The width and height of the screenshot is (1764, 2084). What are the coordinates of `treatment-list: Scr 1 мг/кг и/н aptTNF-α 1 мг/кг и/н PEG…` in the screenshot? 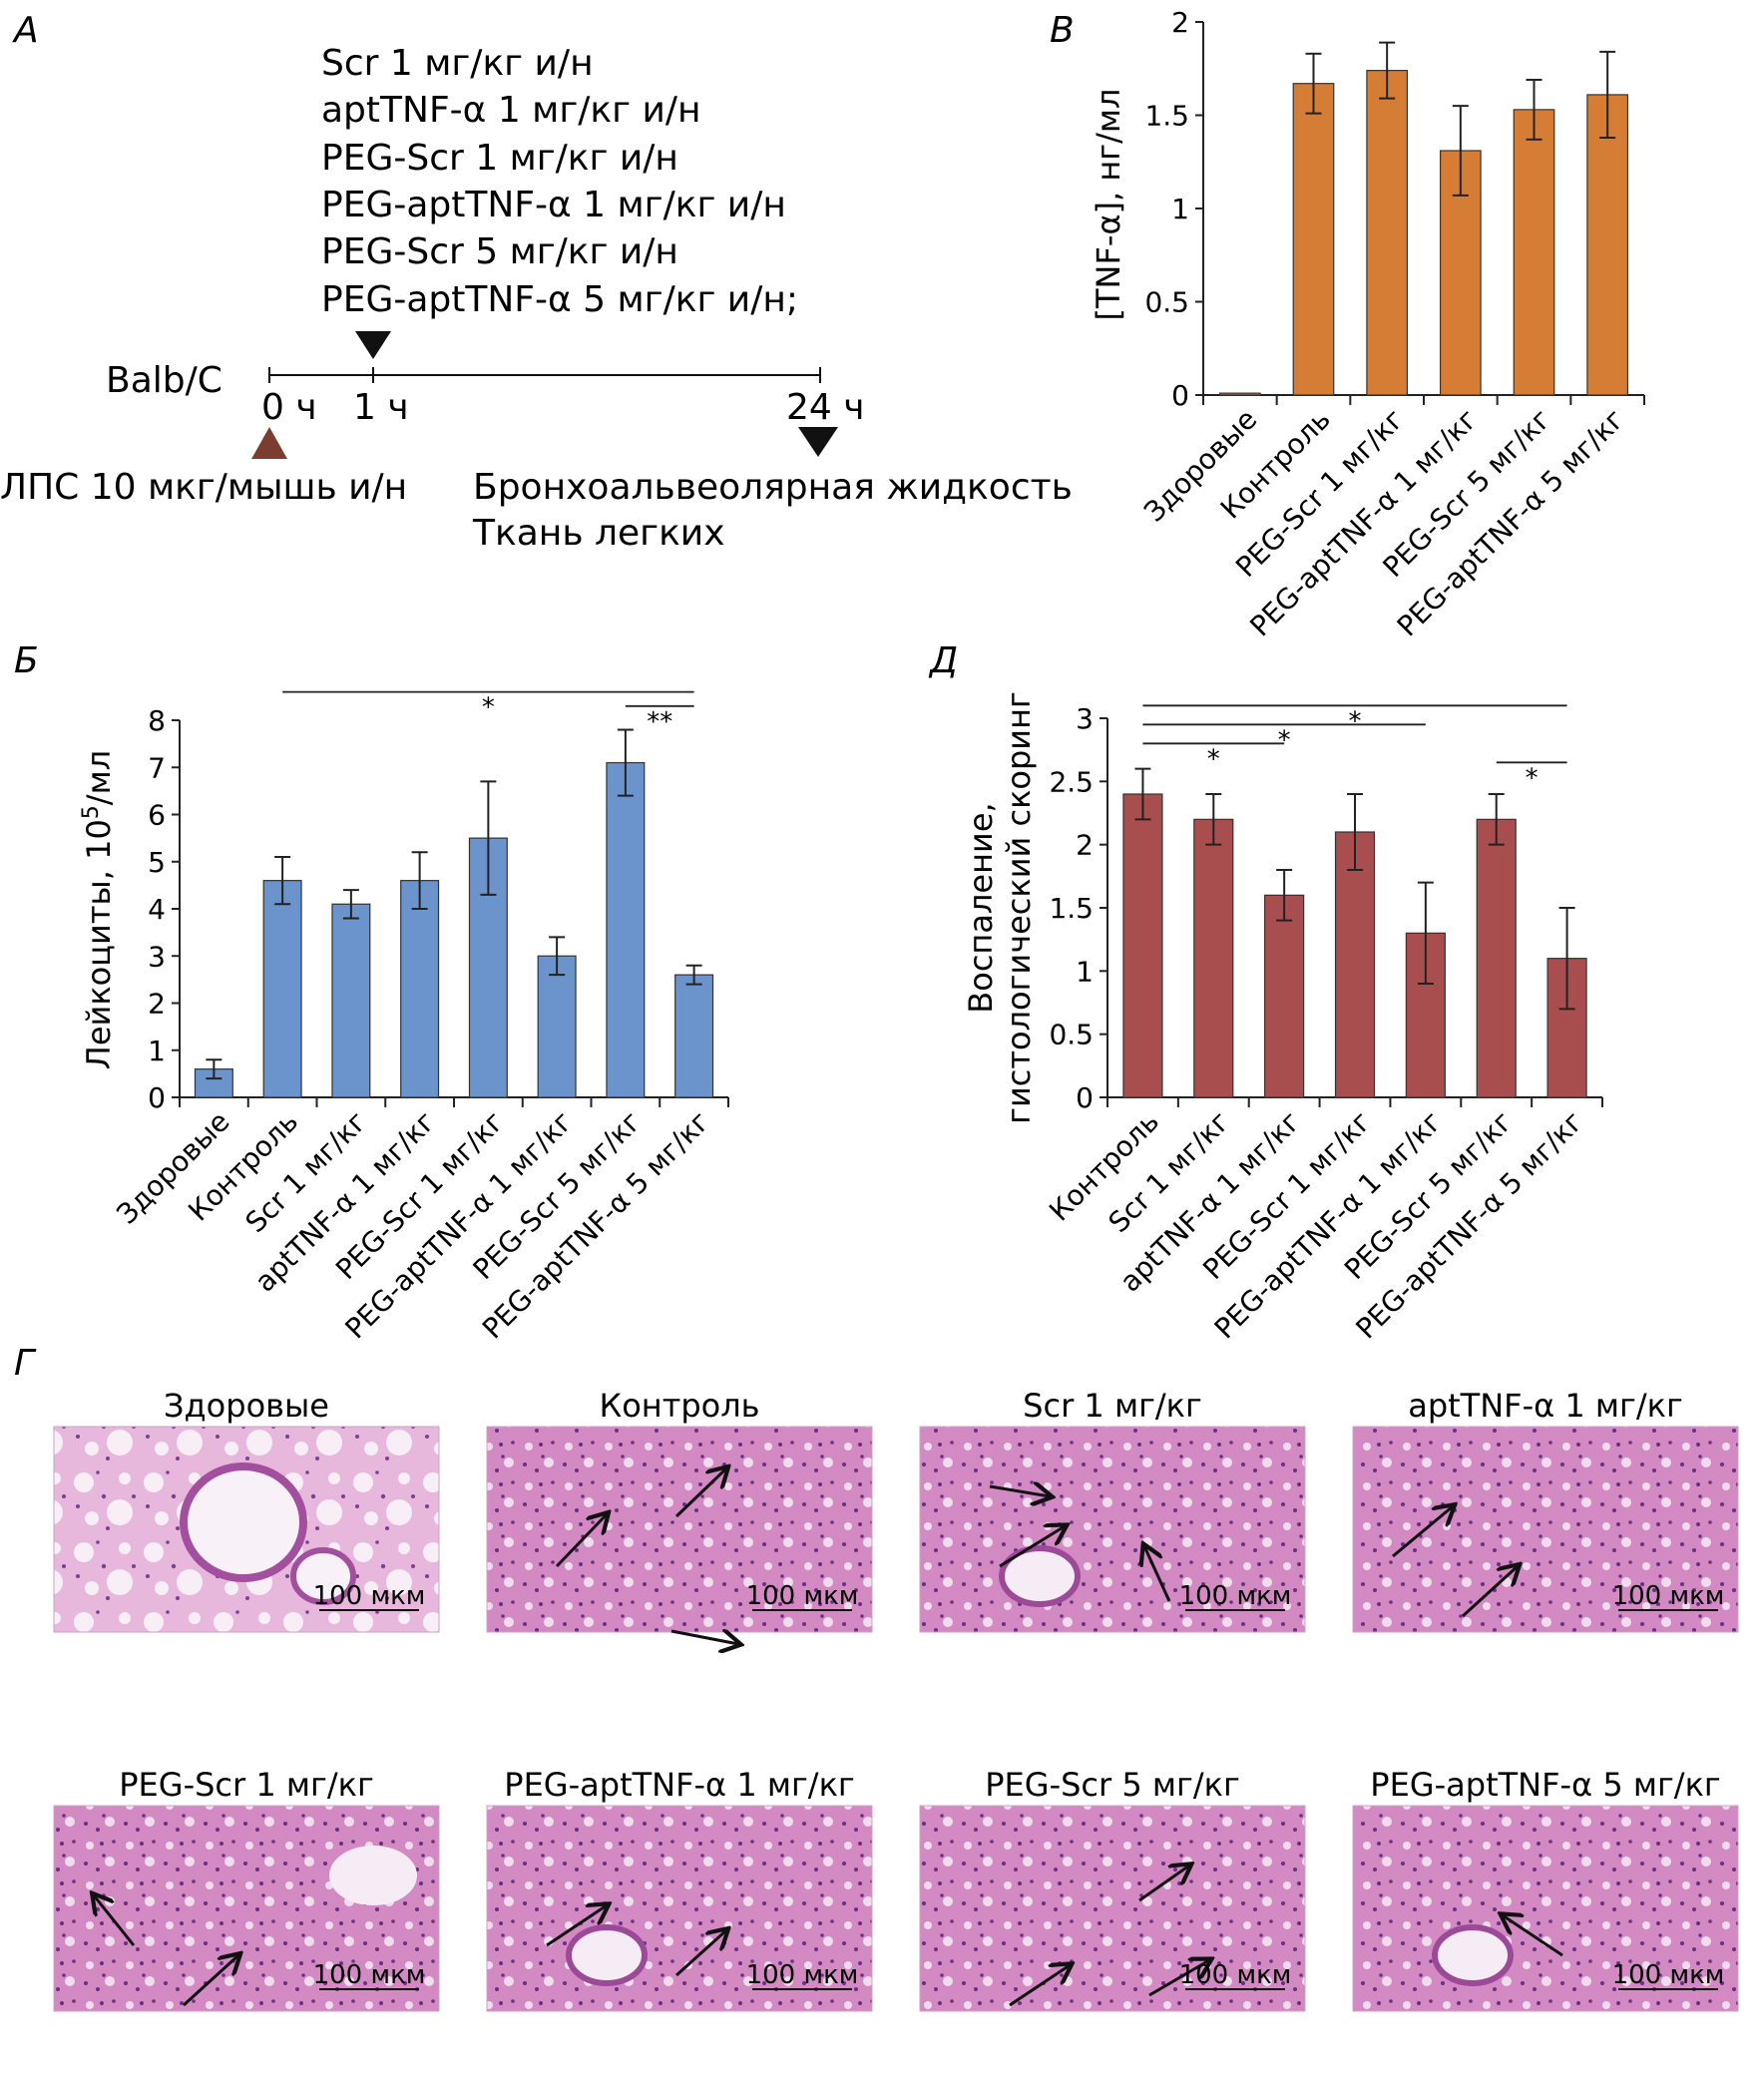 It's located at (559, 181).